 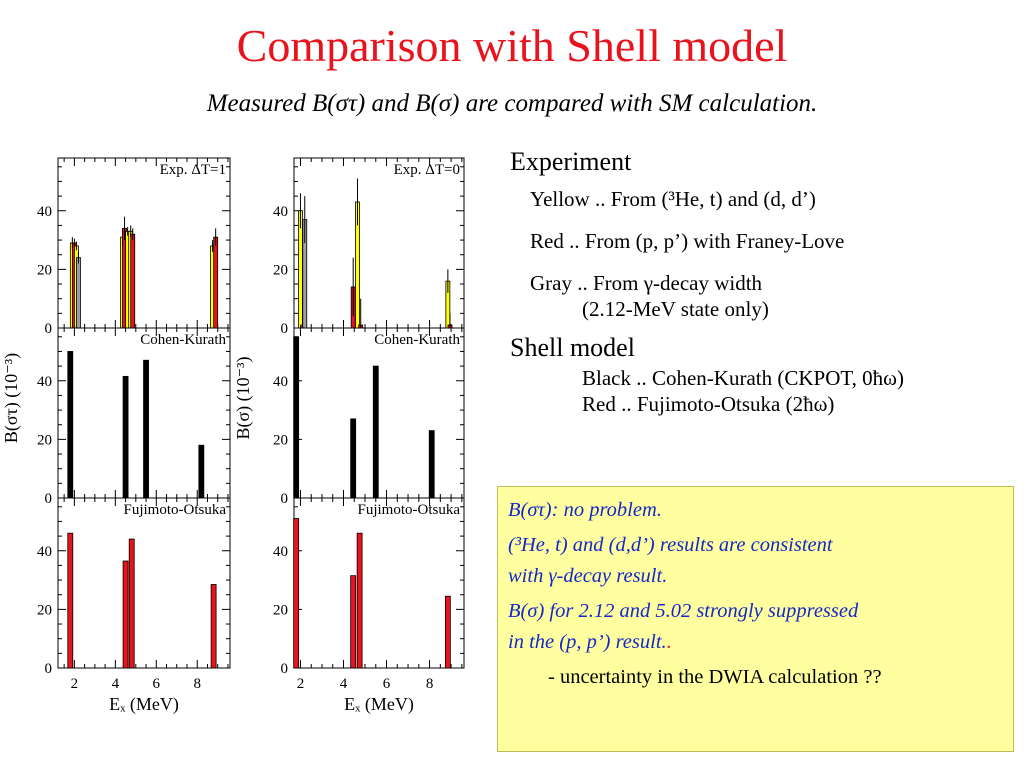 What do you see at coordinates (571, 161) in the screenshot?
I see `experiment-heading: Experiment` at bounding box center [571, 161].